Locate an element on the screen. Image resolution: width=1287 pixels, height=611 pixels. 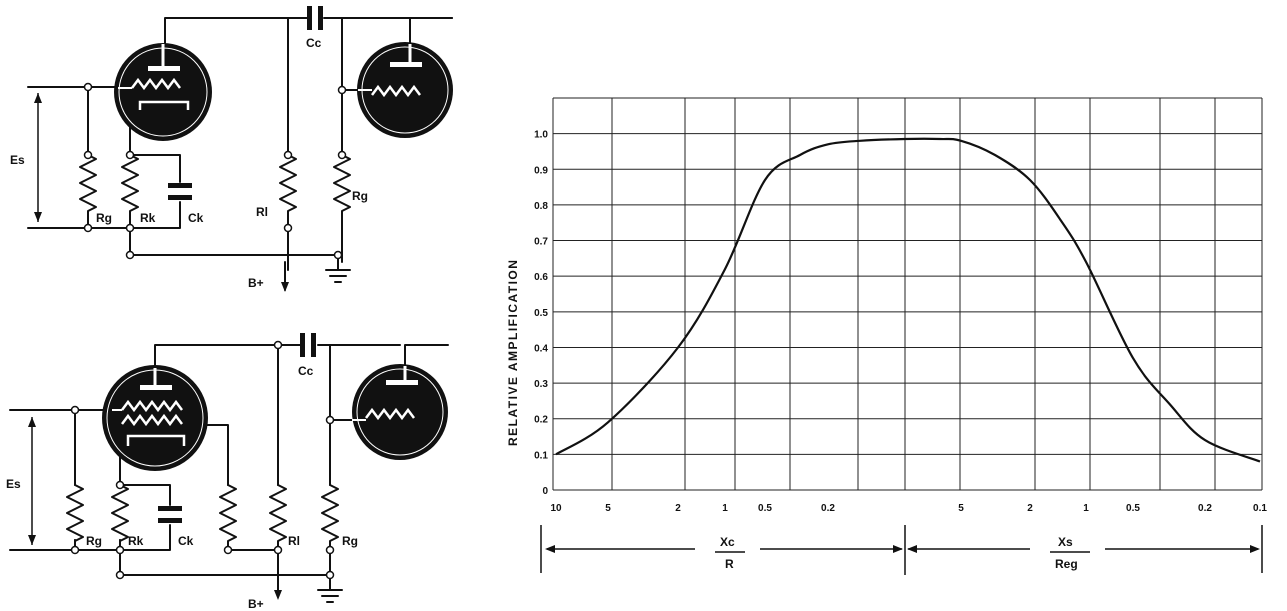
y-tick-label: 0 is located at coordinates (545, 491).